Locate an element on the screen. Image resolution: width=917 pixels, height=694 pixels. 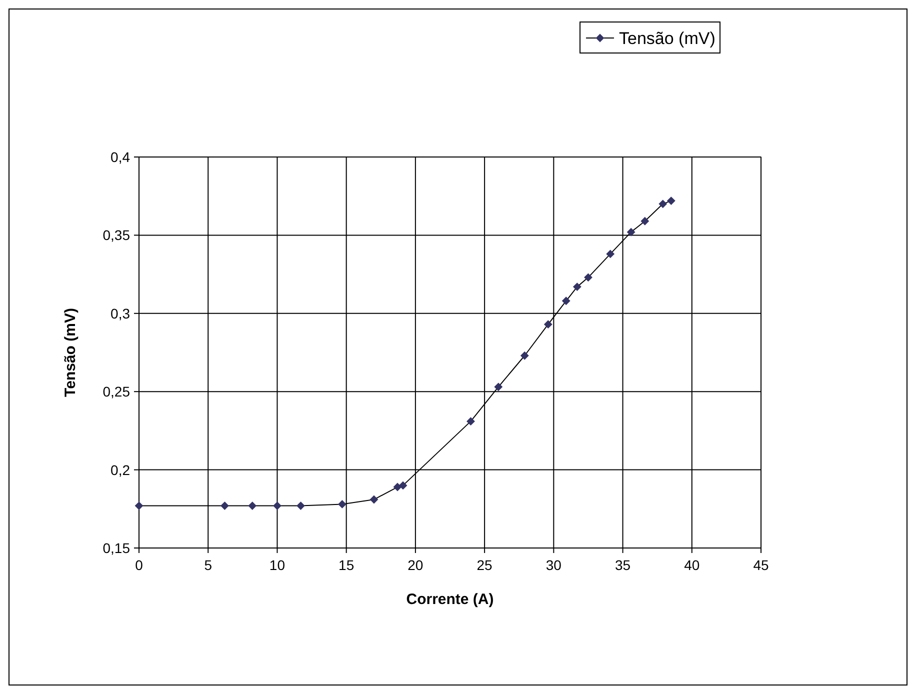
legend-label: Tensão (mV) is located at coordinates (667, 38).